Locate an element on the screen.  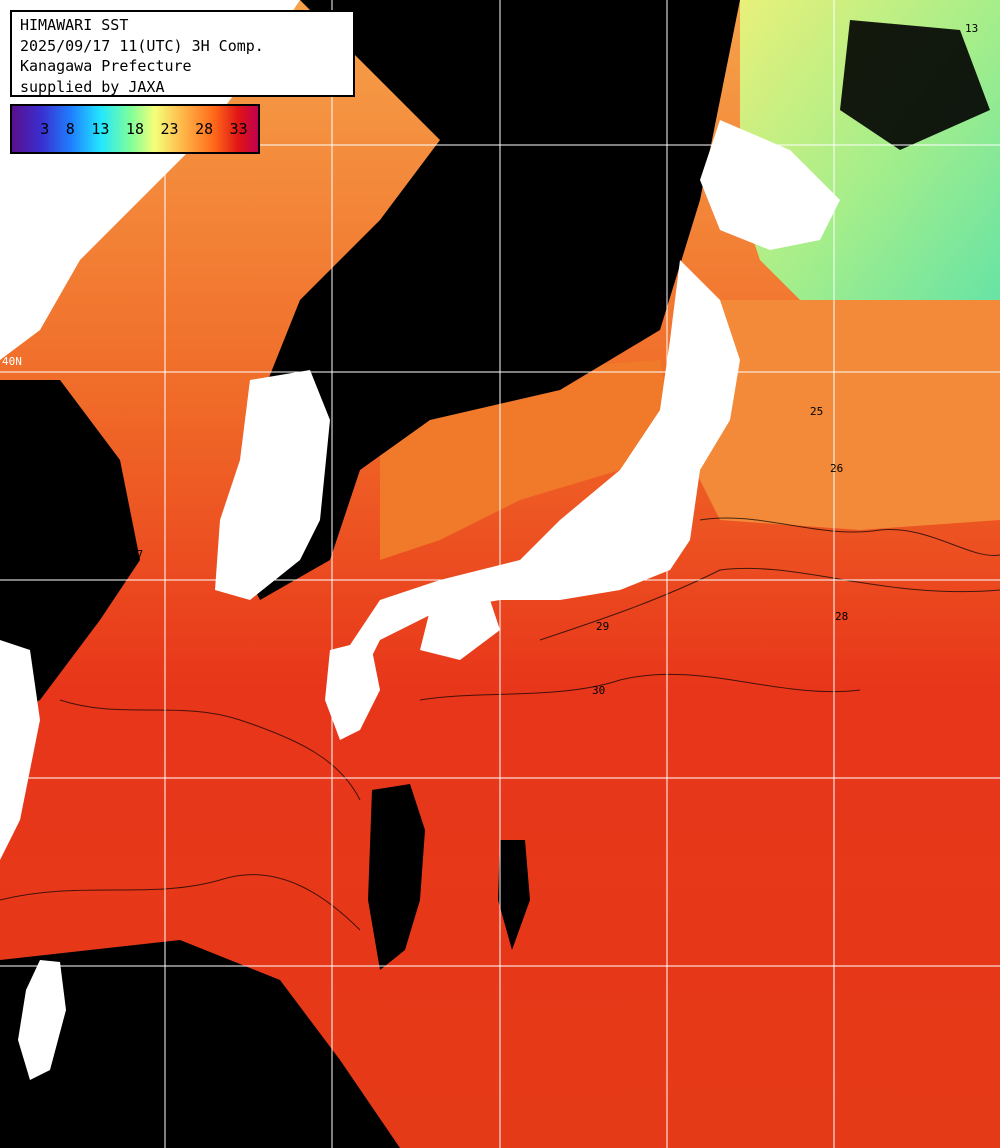
colorbar-tick: 23 is located at coordinates (169, 129).